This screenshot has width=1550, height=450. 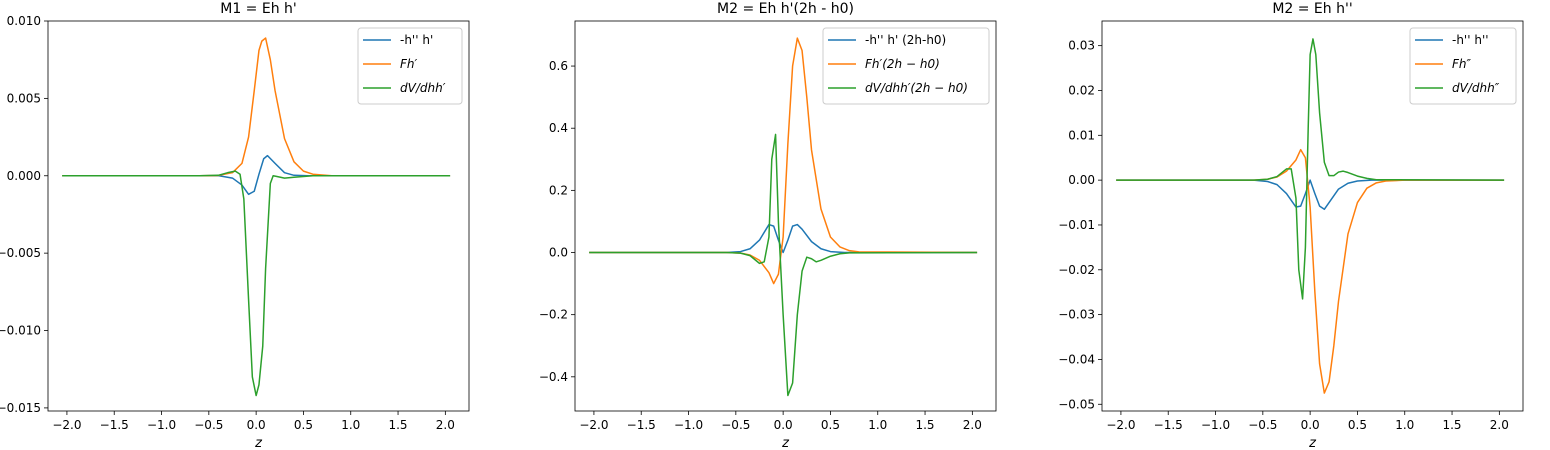 What do you see at coordinates (1476, 88) in the screenshot?
I see `legend-label: dV/dhh″` at bounding box center [1476, 88].